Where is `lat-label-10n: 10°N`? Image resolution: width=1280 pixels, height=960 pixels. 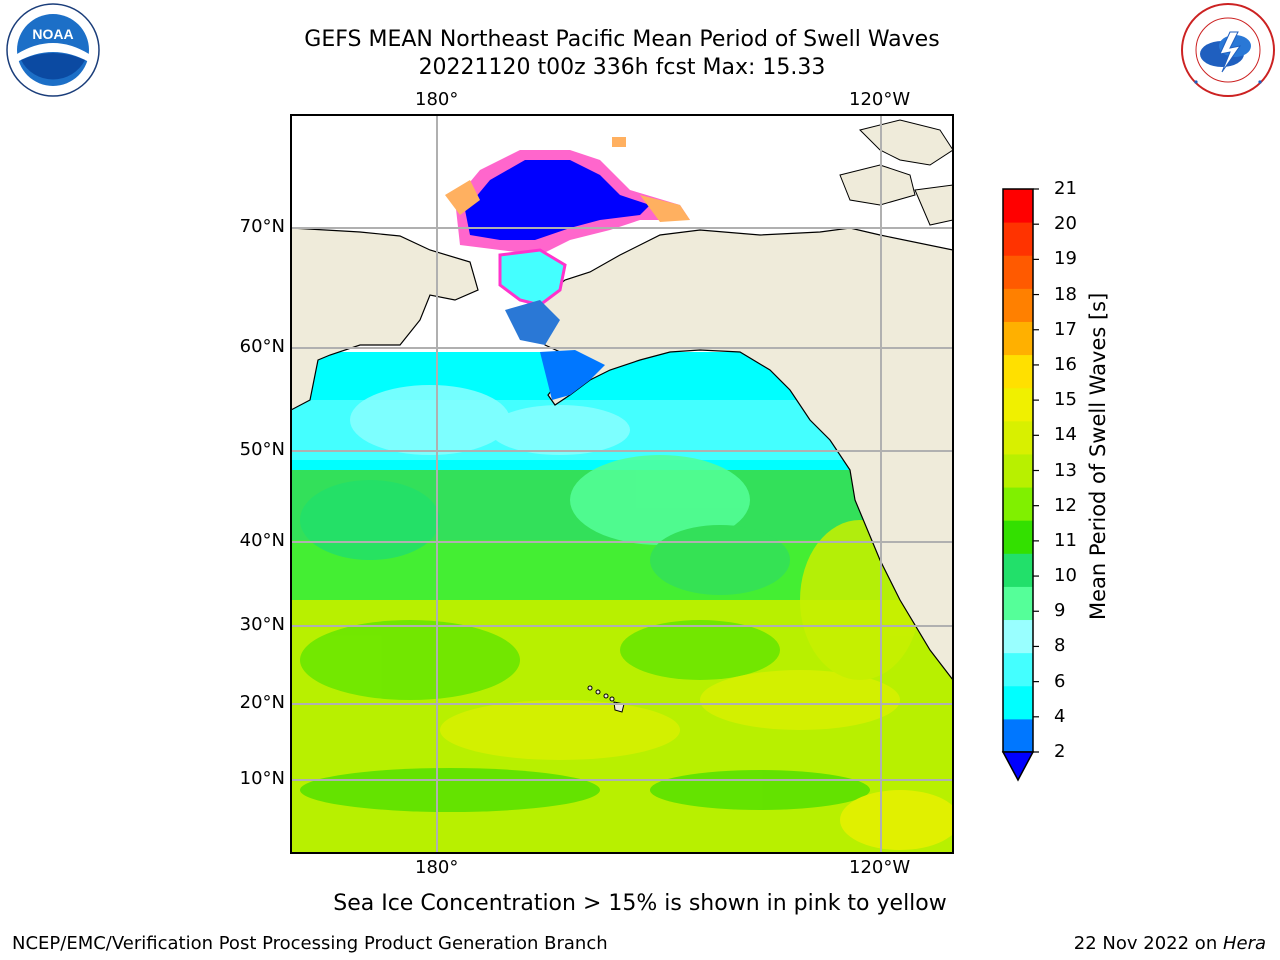 lat-label-10n: 10°N is located at coordinates (262, 778).